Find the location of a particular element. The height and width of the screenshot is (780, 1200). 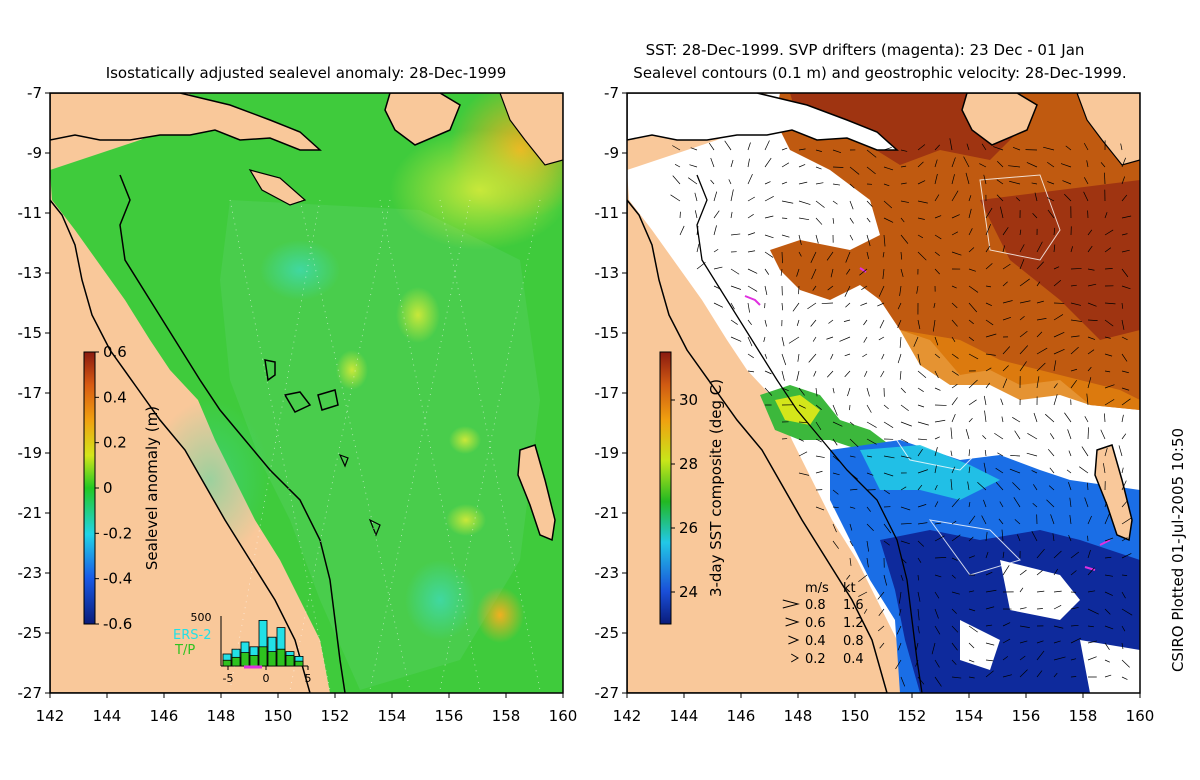

lat-tick-label: -9 is located at coordinates (34, 153).